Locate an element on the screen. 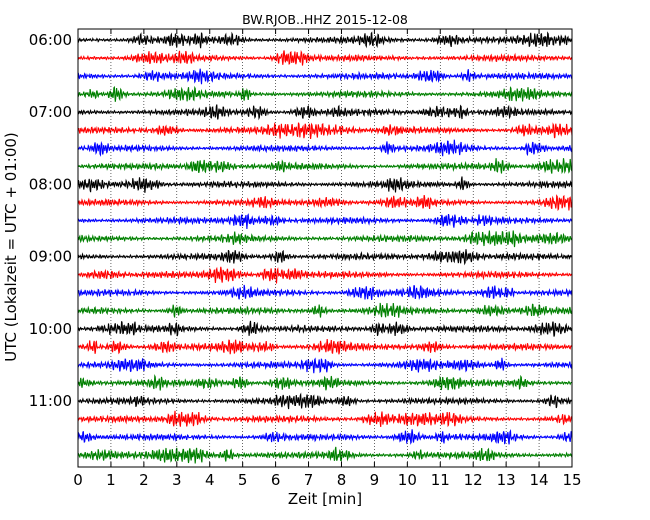 Image resolution: width=650 pixels, height=520 pixels. x-tick-label: 12 is located at coordinates (473, 480).